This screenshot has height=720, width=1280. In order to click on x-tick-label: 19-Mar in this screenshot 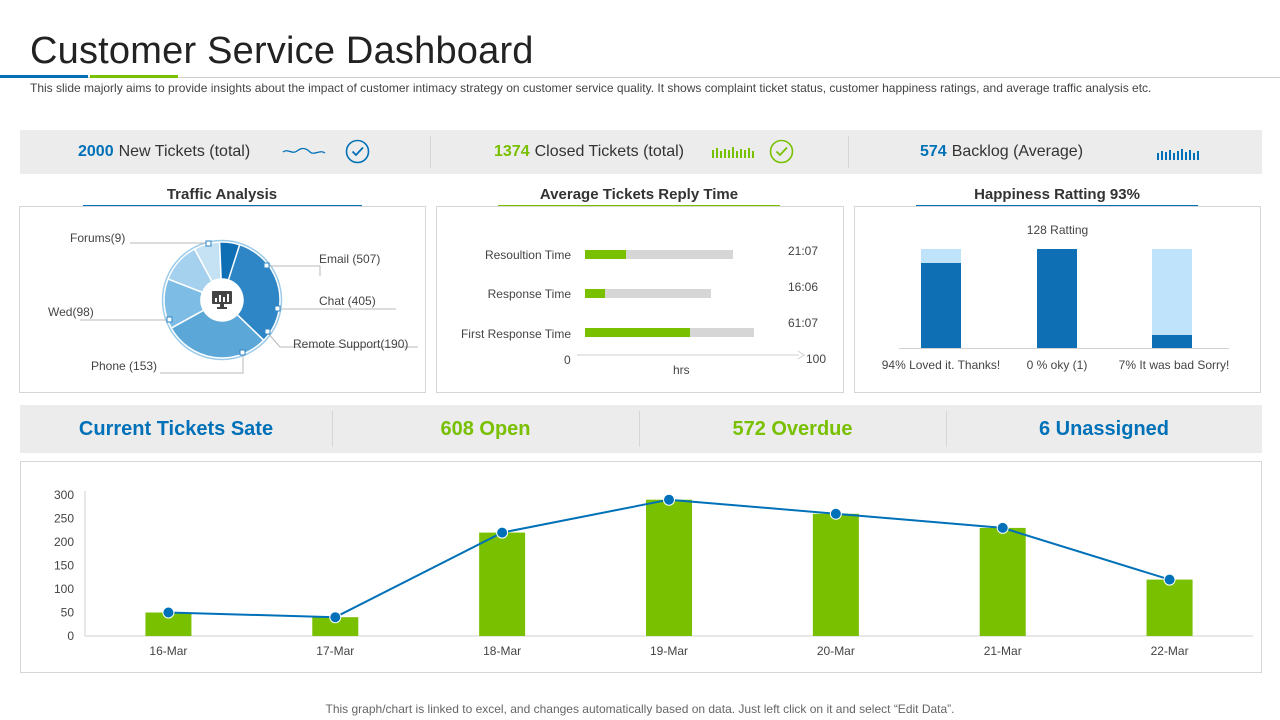, I will do `click(669, 651)`.